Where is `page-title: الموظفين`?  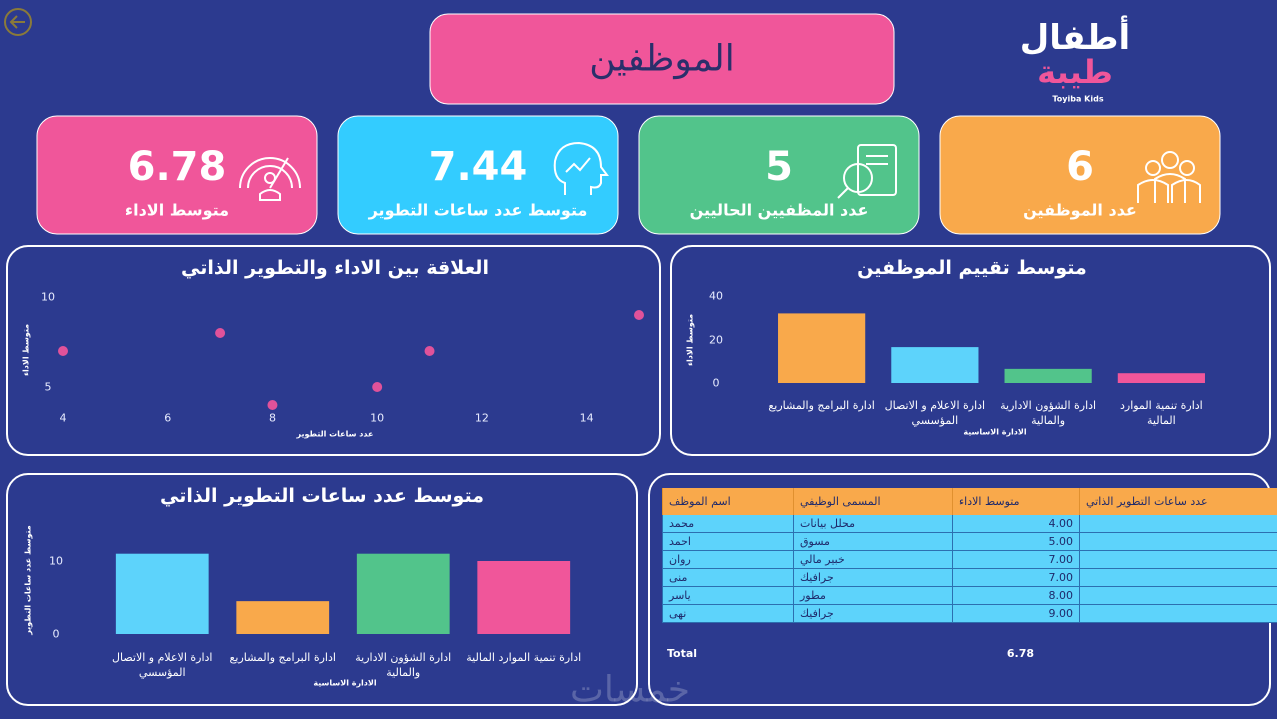 page-title: الموظفين is located at coordinates (662, 59).